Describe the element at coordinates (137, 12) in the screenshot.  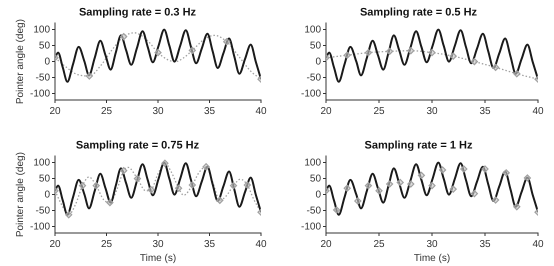
I see `chart-title: Sampling rate = 0.3 Hz` at that location.